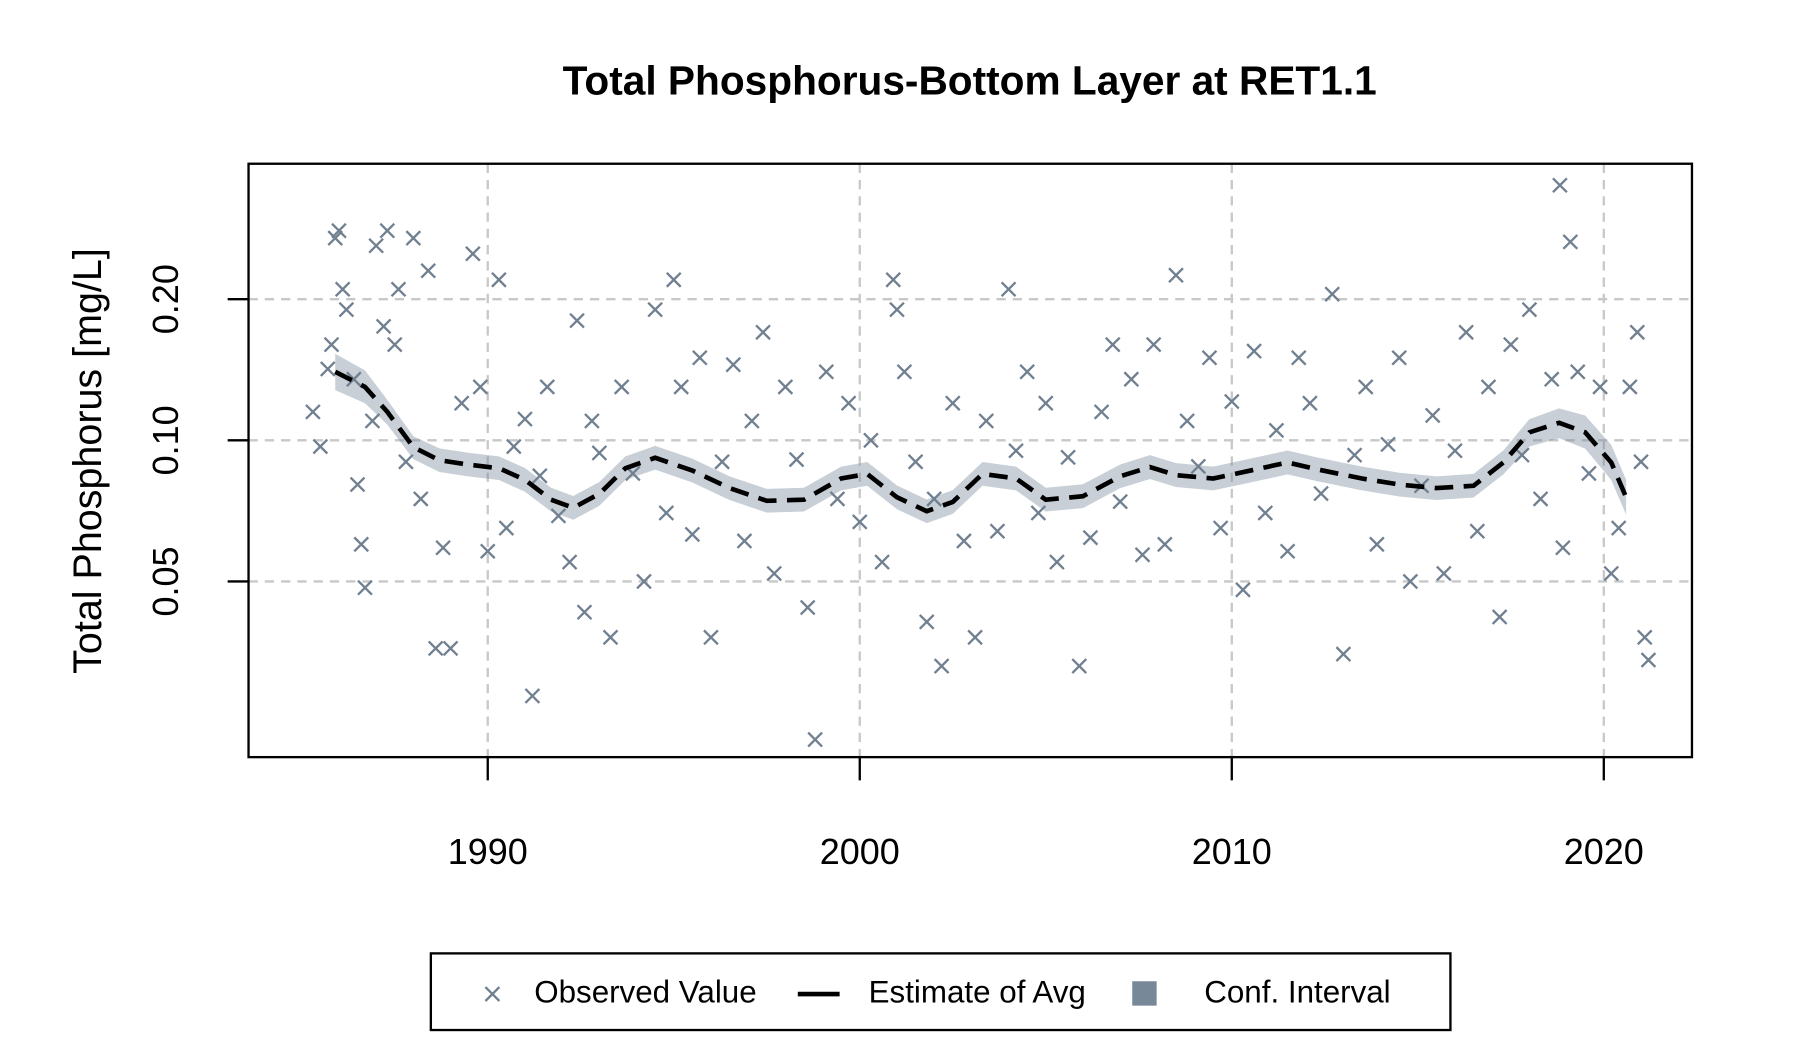 The height and width of the screenshot is (1050, 1800). Describe the element at coordinates (645, 991) in the screenshot. I see `legend-label: Observed Value` at that location.